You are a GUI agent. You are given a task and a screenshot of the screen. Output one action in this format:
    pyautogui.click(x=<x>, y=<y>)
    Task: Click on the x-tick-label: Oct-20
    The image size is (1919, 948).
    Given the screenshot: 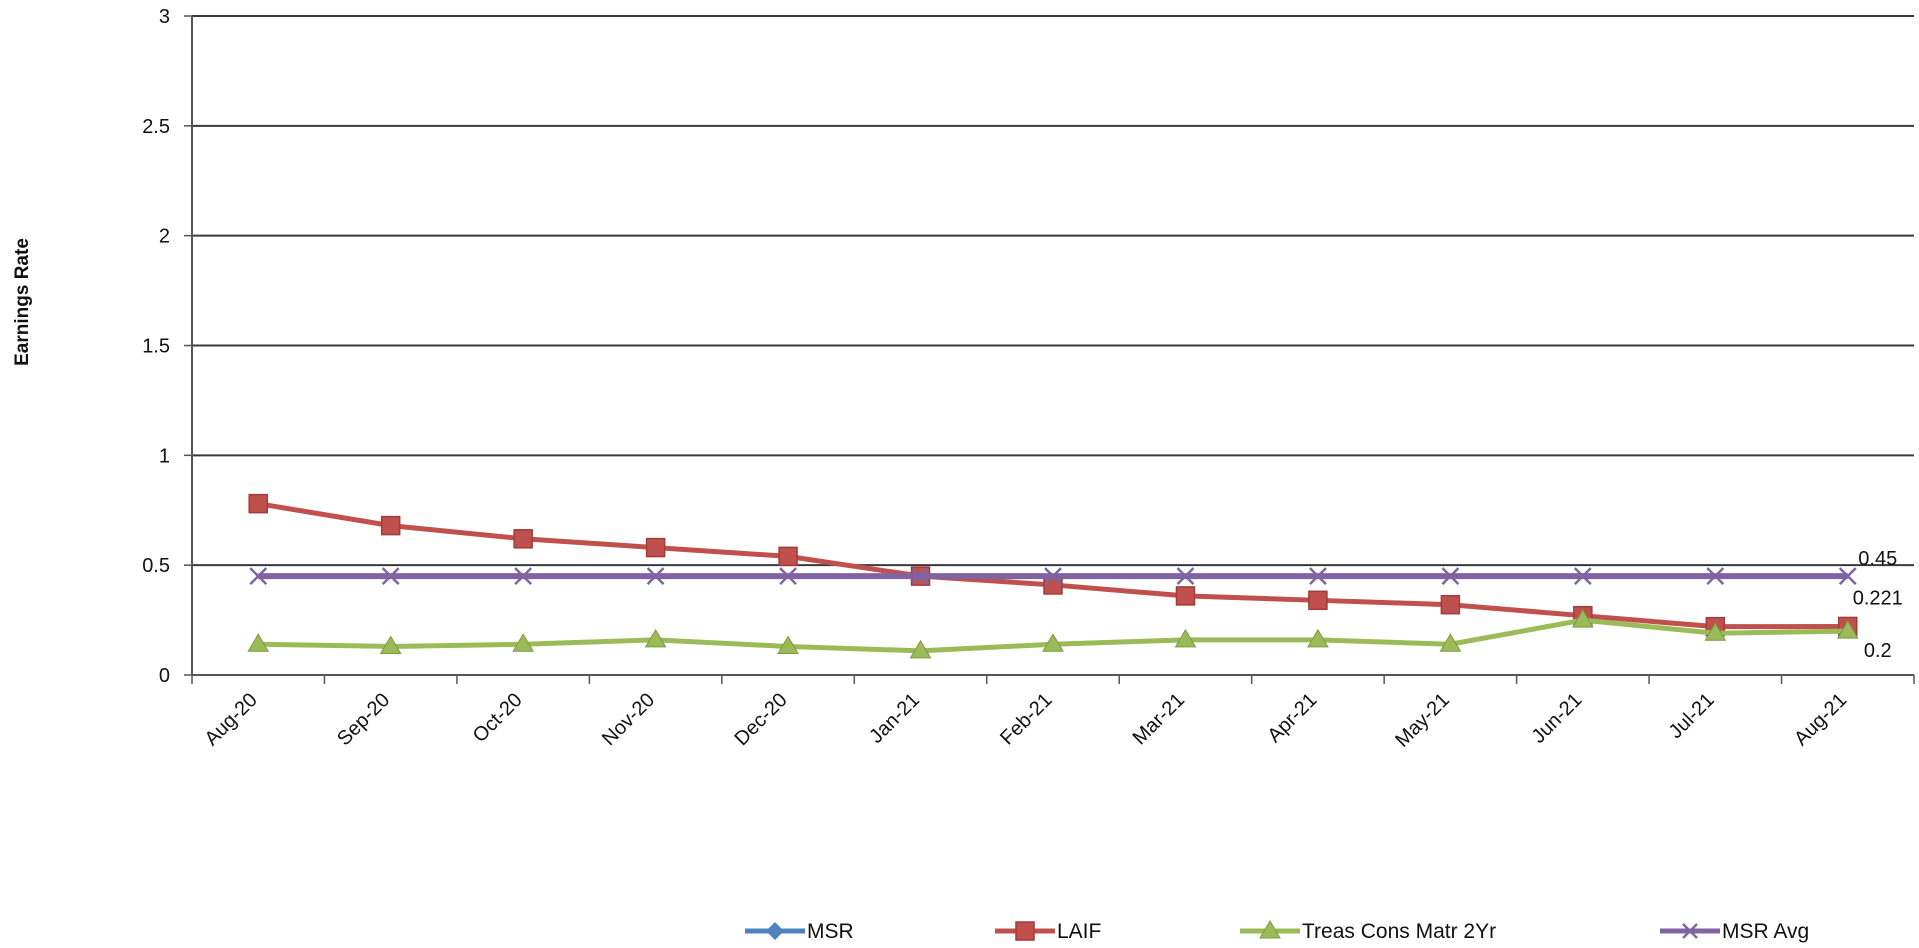 What is the action you would take?
    pyautogui.click(x=498, y=718)
    